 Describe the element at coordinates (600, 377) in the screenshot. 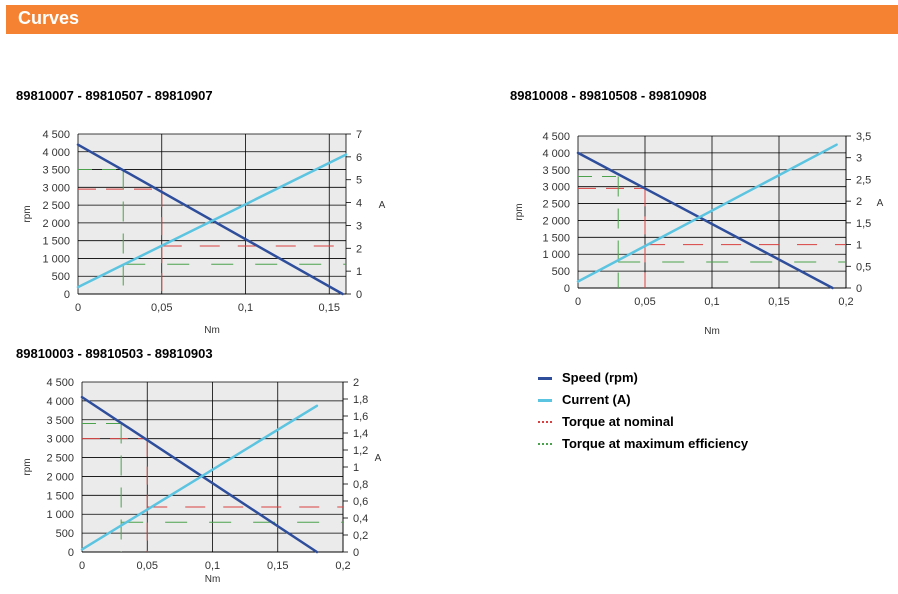

I see `legend-label-speed: Speed (rpm)` at that location.